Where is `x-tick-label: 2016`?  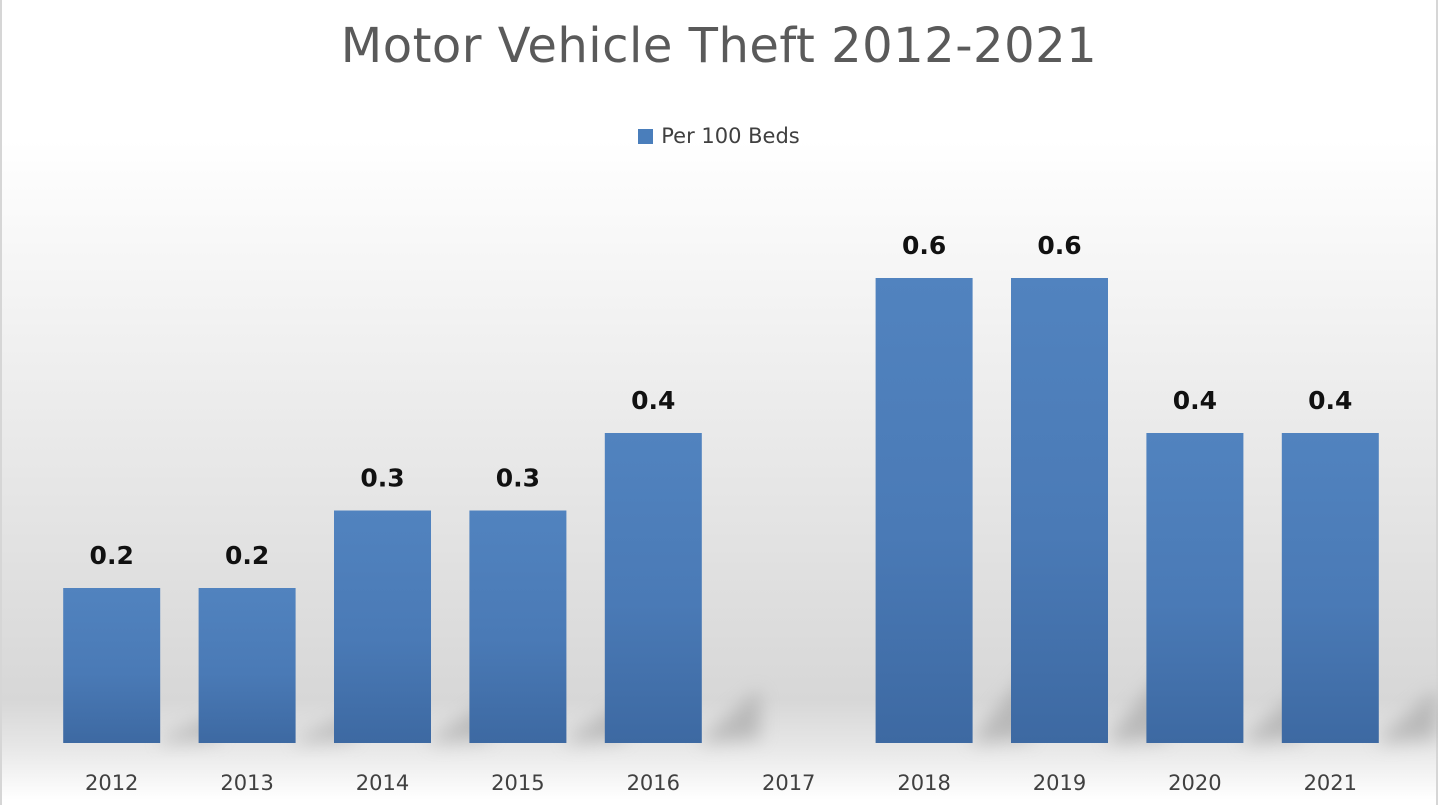
x-tick-label: 2016 is located at coordinates (653, 783).